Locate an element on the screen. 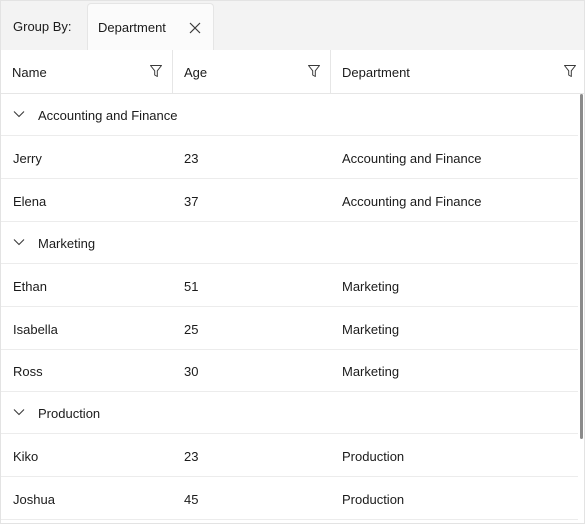  group-row-production: Production is located at coordinates (289, 412).